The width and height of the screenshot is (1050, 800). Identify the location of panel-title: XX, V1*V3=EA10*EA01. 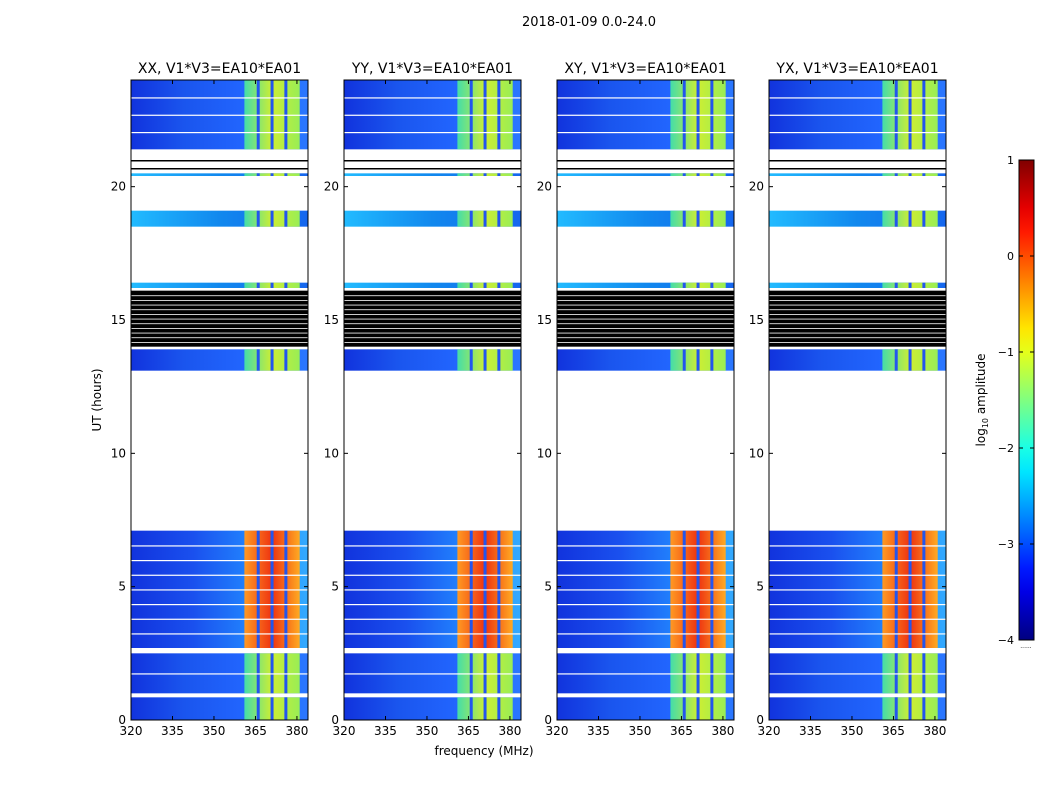
(219, 69).